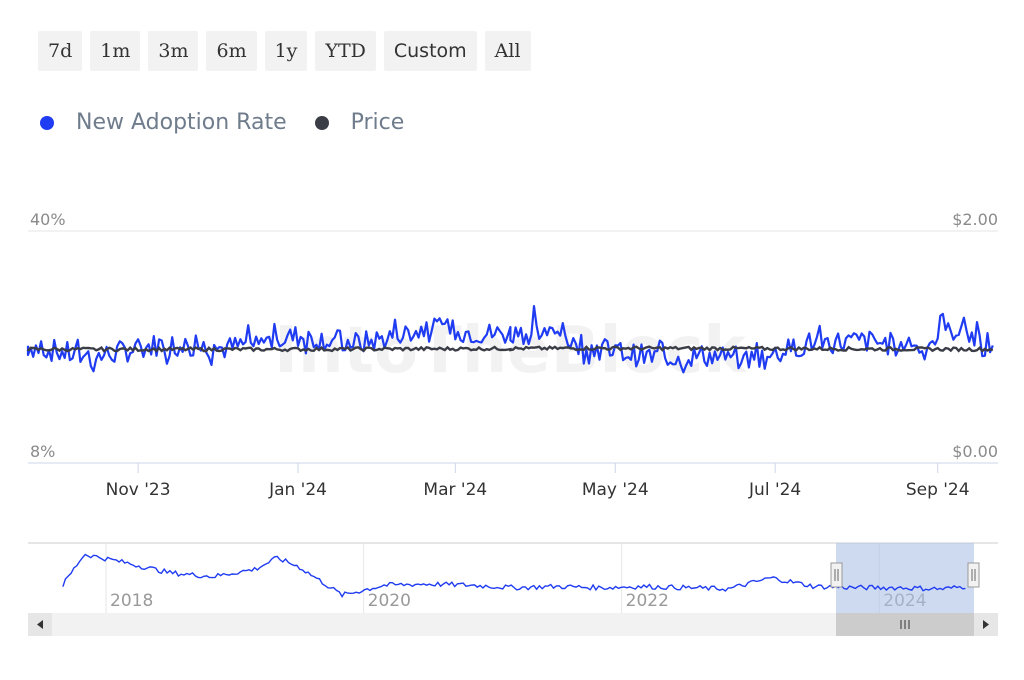  What do you see at coordinates (231, 51) in the screenshot?
I see `range-button-6m: 6m` at bounding box center [231, 51].